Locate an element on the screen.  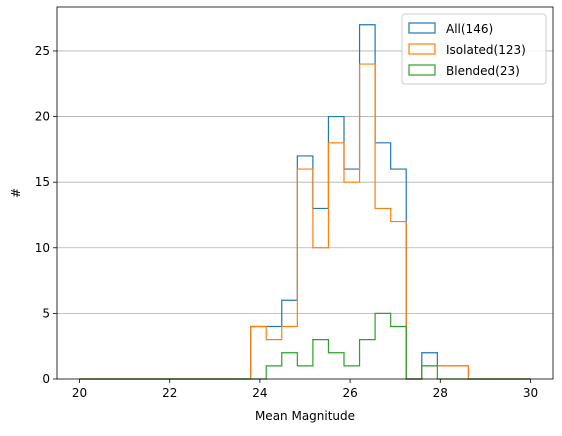
x-tick-label: 22 is located at coordinates (169, 393).